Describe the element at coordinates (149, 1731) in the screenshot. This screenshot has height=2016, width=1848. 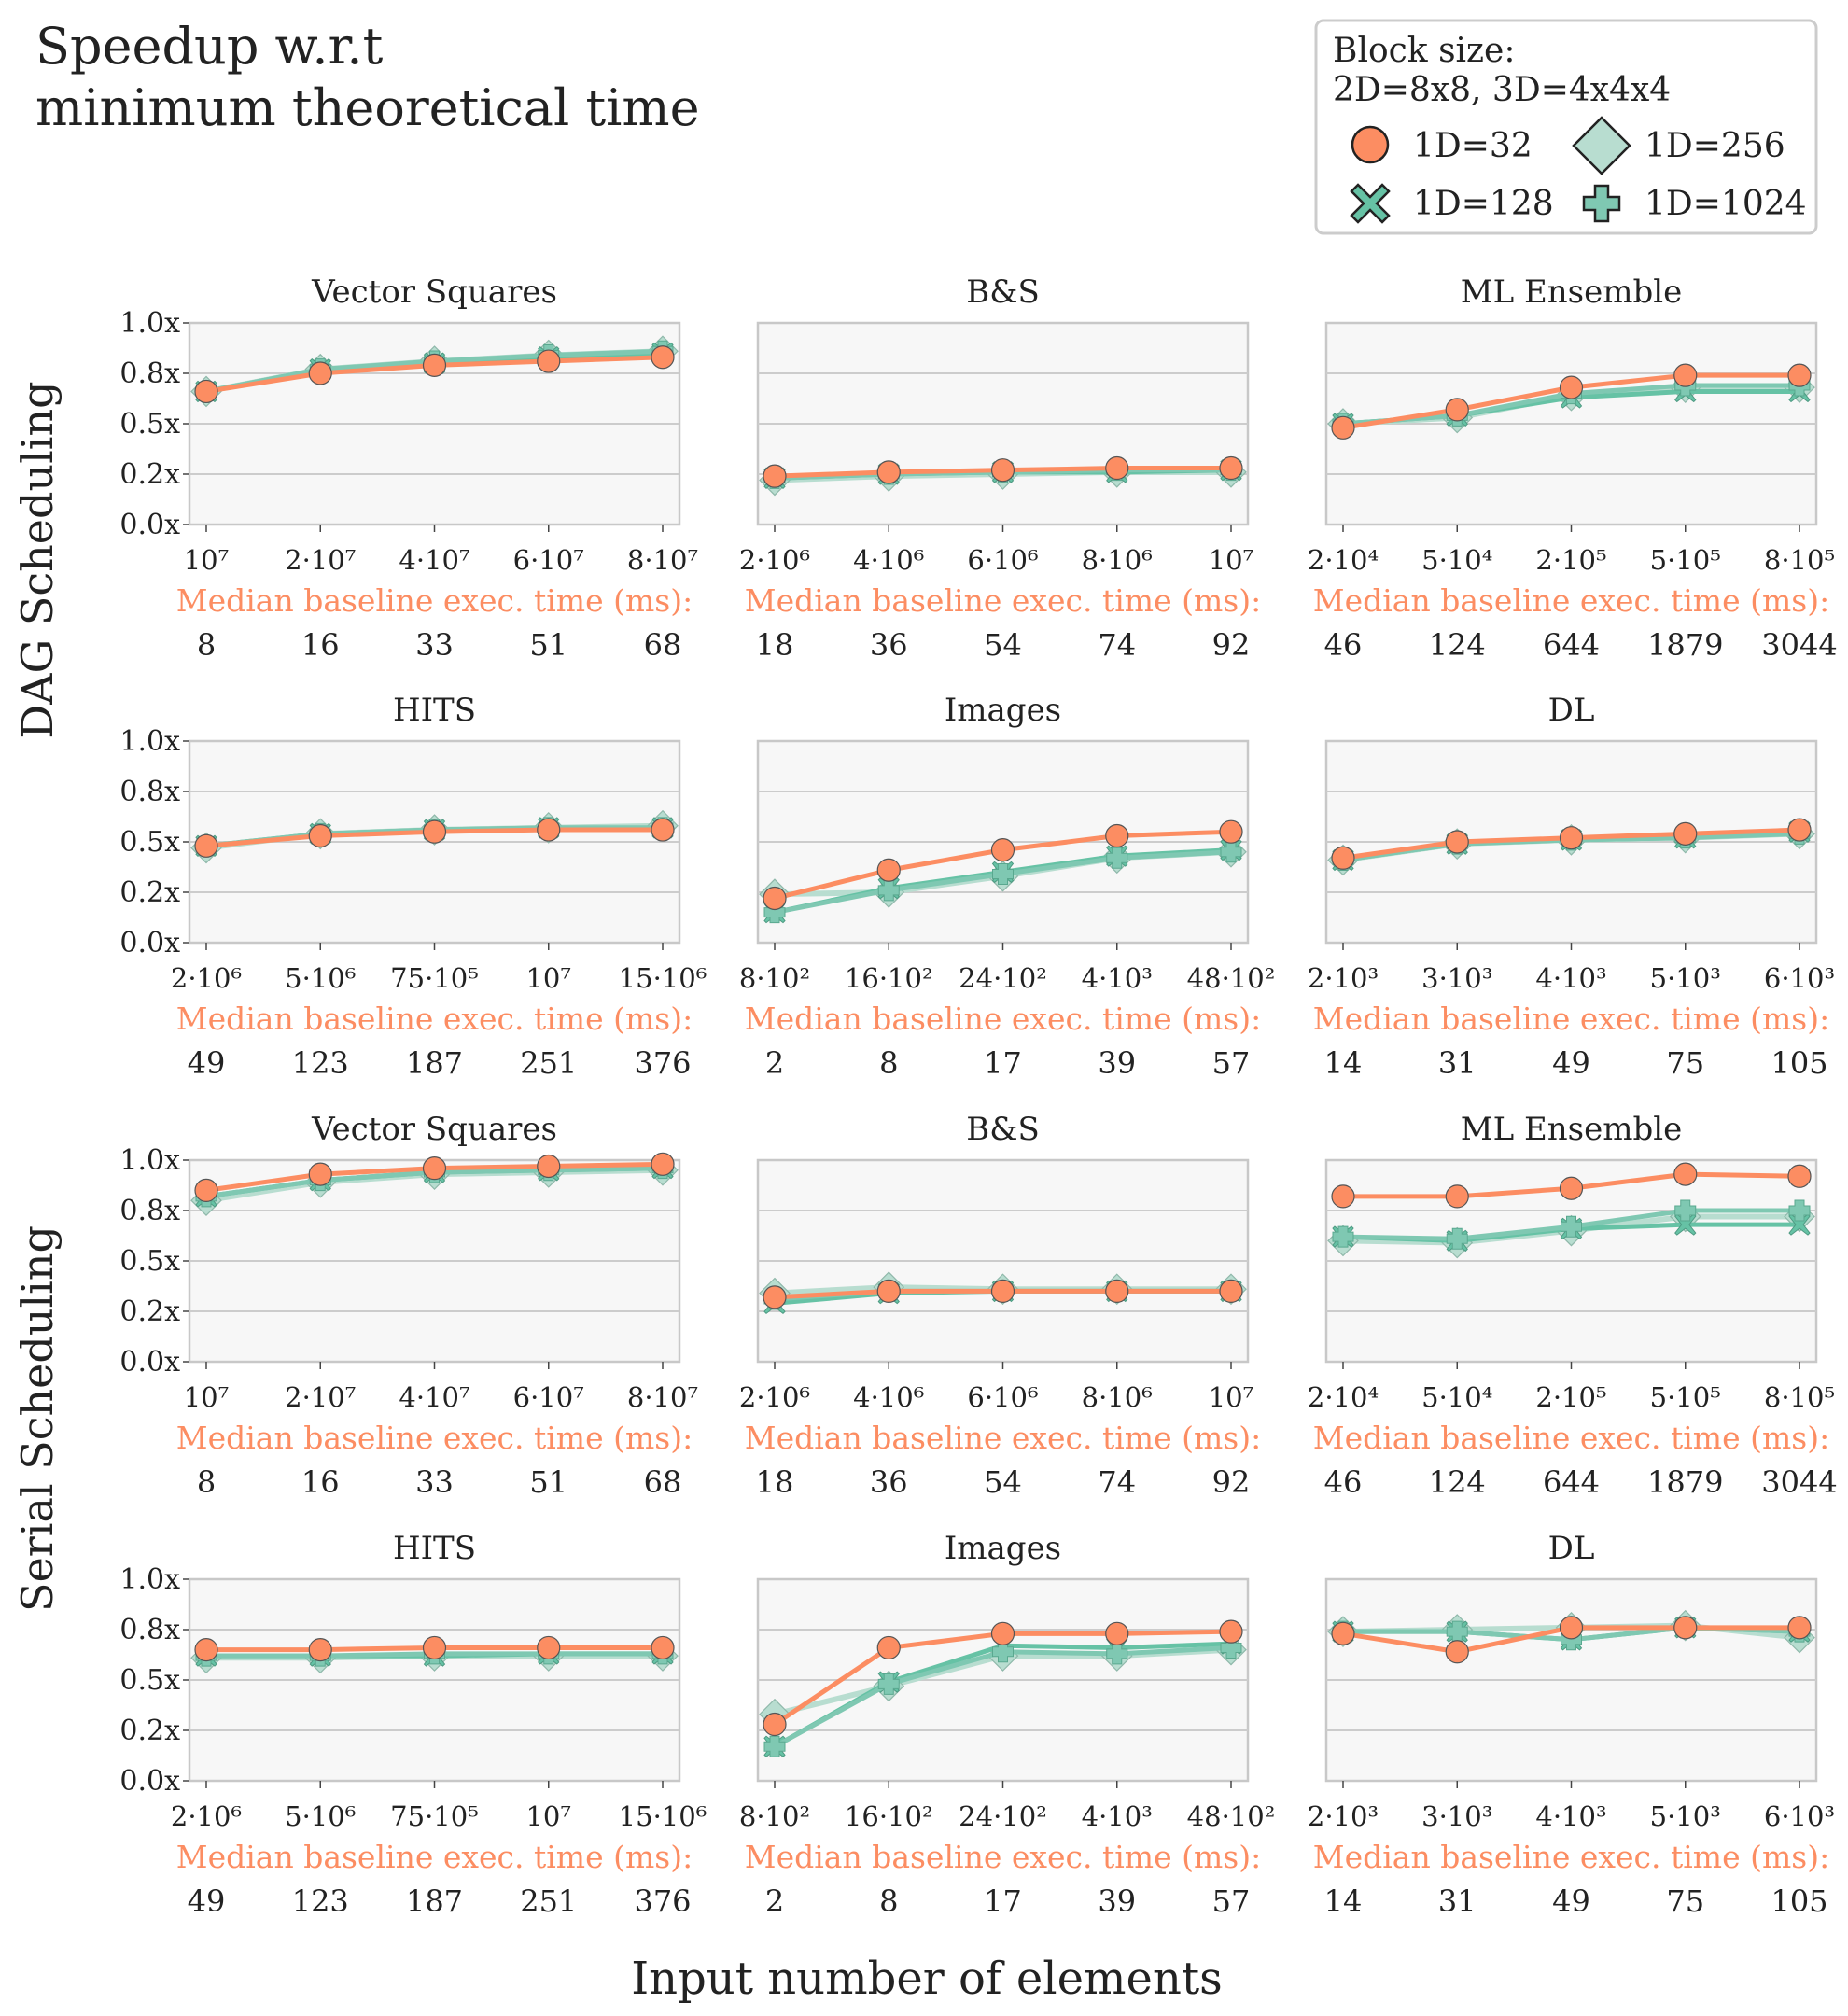
I see `y-tick-label: 0.2x` at that location.